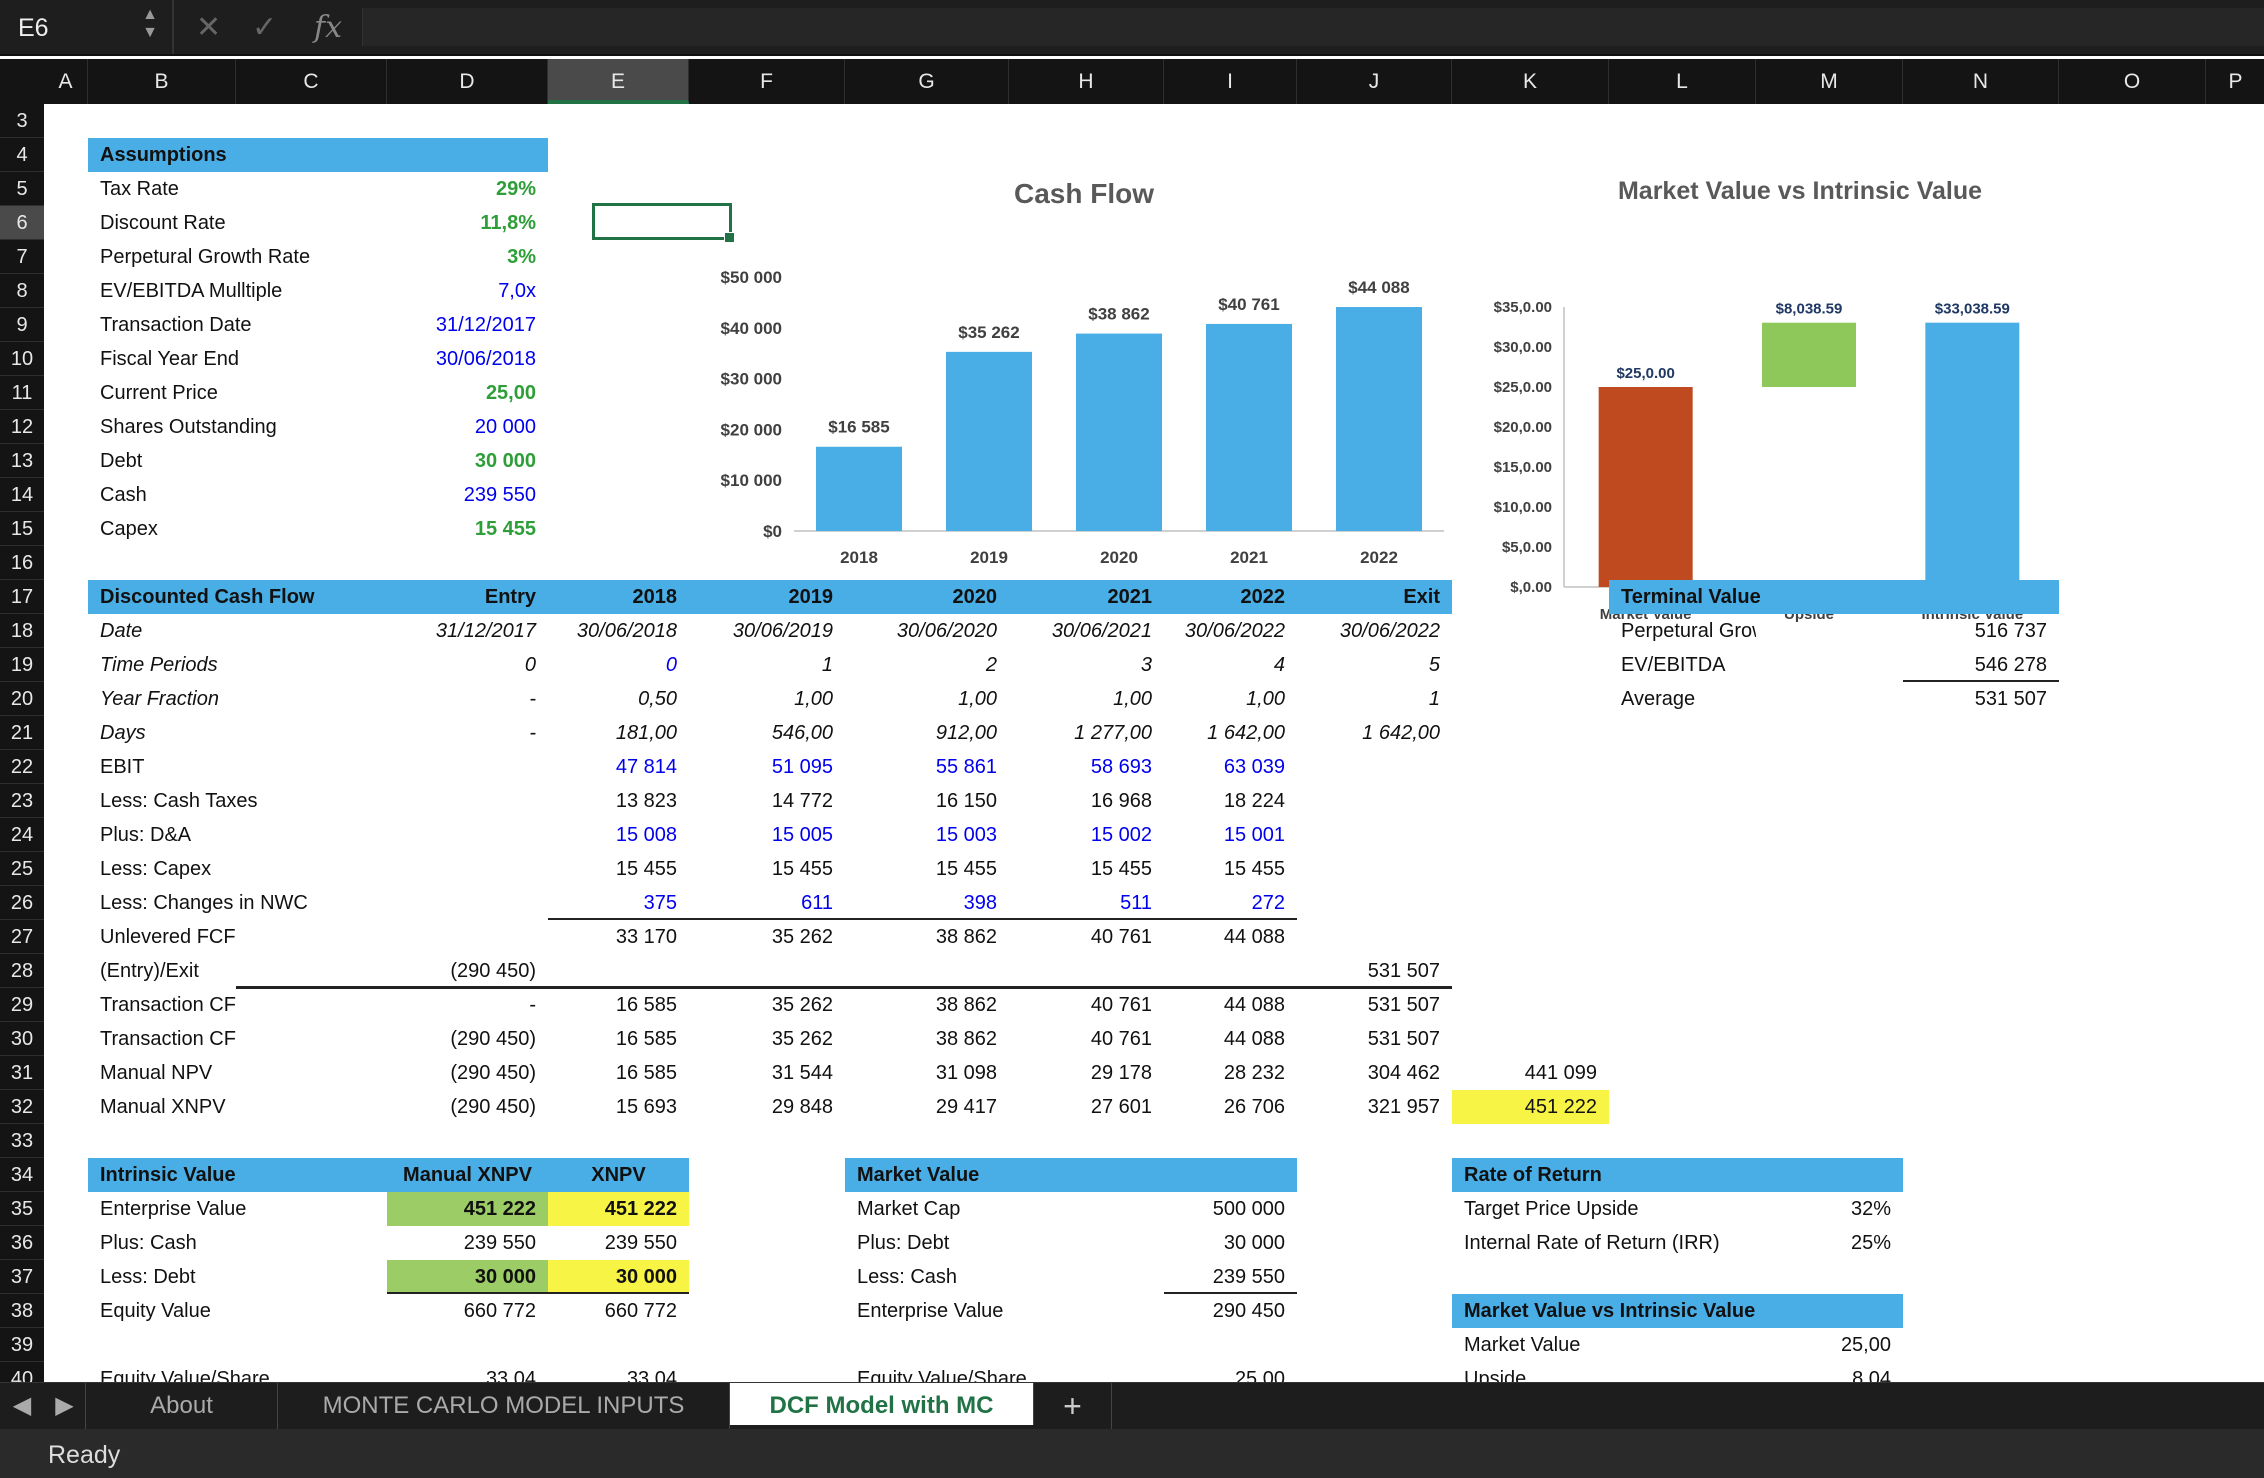  What do you see at coordinates (618, 1277) in the screenshot?
I see `xnpv-value: 30 000` at bounding box center [618, 1277].